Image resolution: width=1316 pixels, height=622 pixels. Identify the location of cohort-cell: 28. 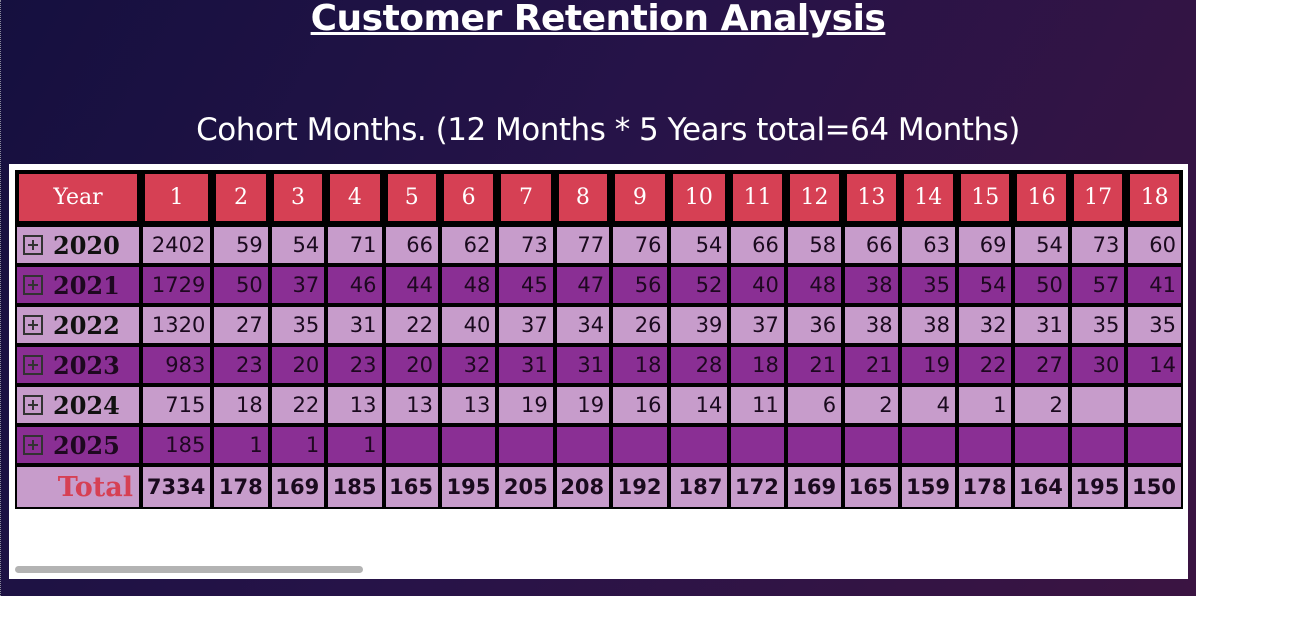
(699, 365).